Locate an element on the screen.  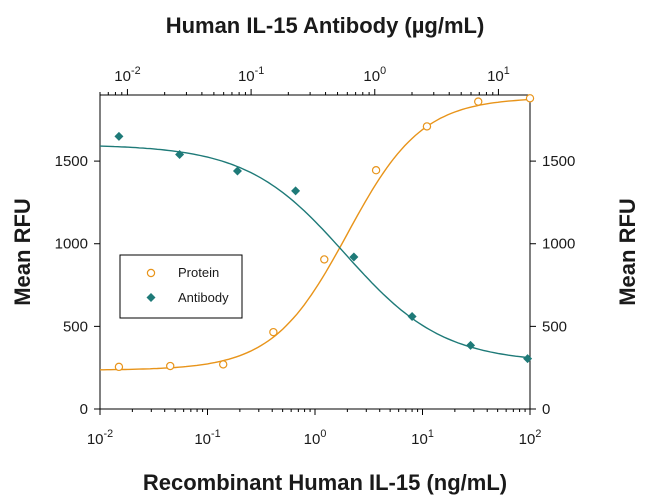
bottom-axis-ticks: 10⁻² 10⁻¹ 10⁰ 10¹ 10² is located at coordinates (314, 428).